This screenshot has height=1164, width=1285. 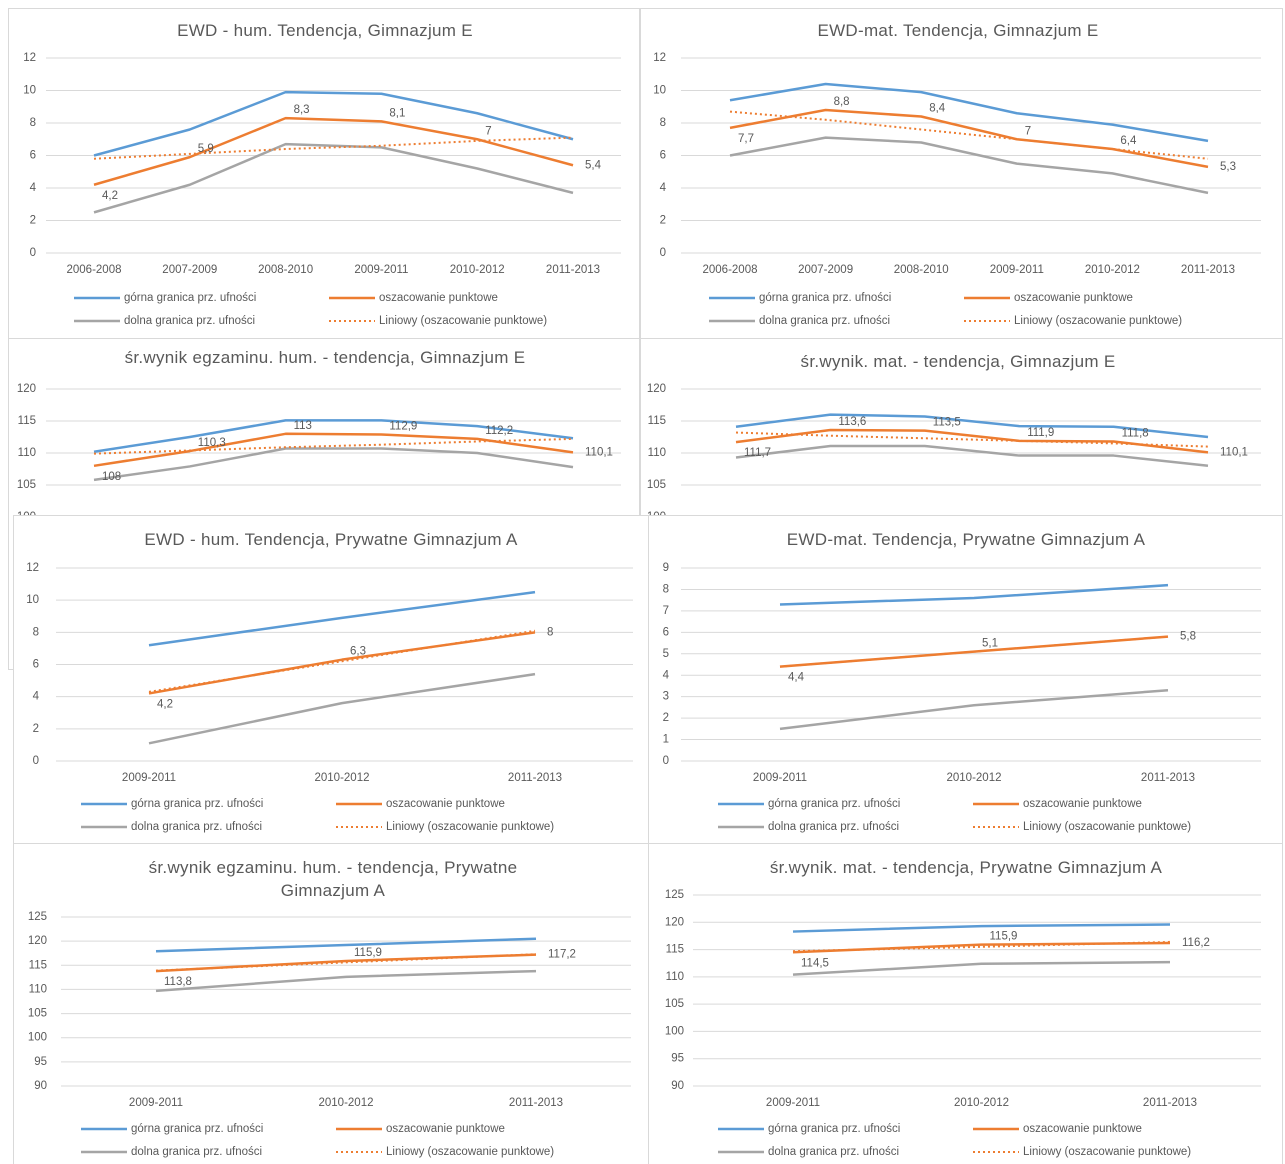 What do you see at coordinates (212, 443) in the screenshot?
I see `data-label: 110,3` at bounding box center [212, 443].